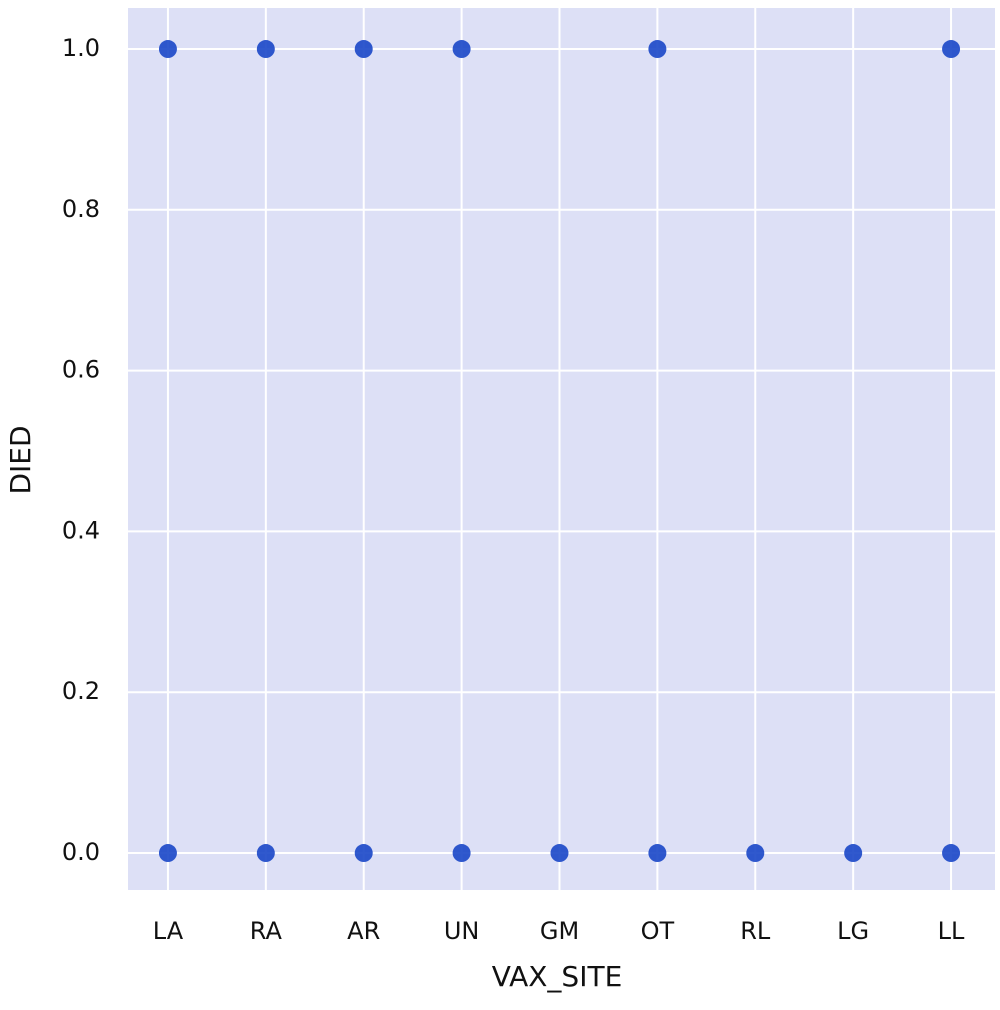 The image size is (1000, 1010). What do you see at coordinates (557, 976) in the screenshot?
I see `x-axis-label: VAX_SITE` at bounding box center [557, 976].